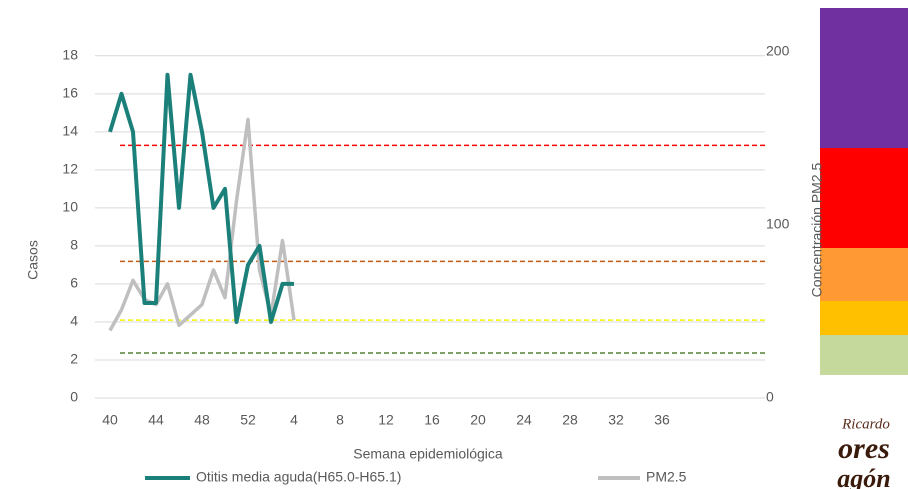 The height and width of the screenshot is (489, 908). Describe the element at coordinates (70, 93) in the screenshot. I see `y-tick-label: 16` at that location.